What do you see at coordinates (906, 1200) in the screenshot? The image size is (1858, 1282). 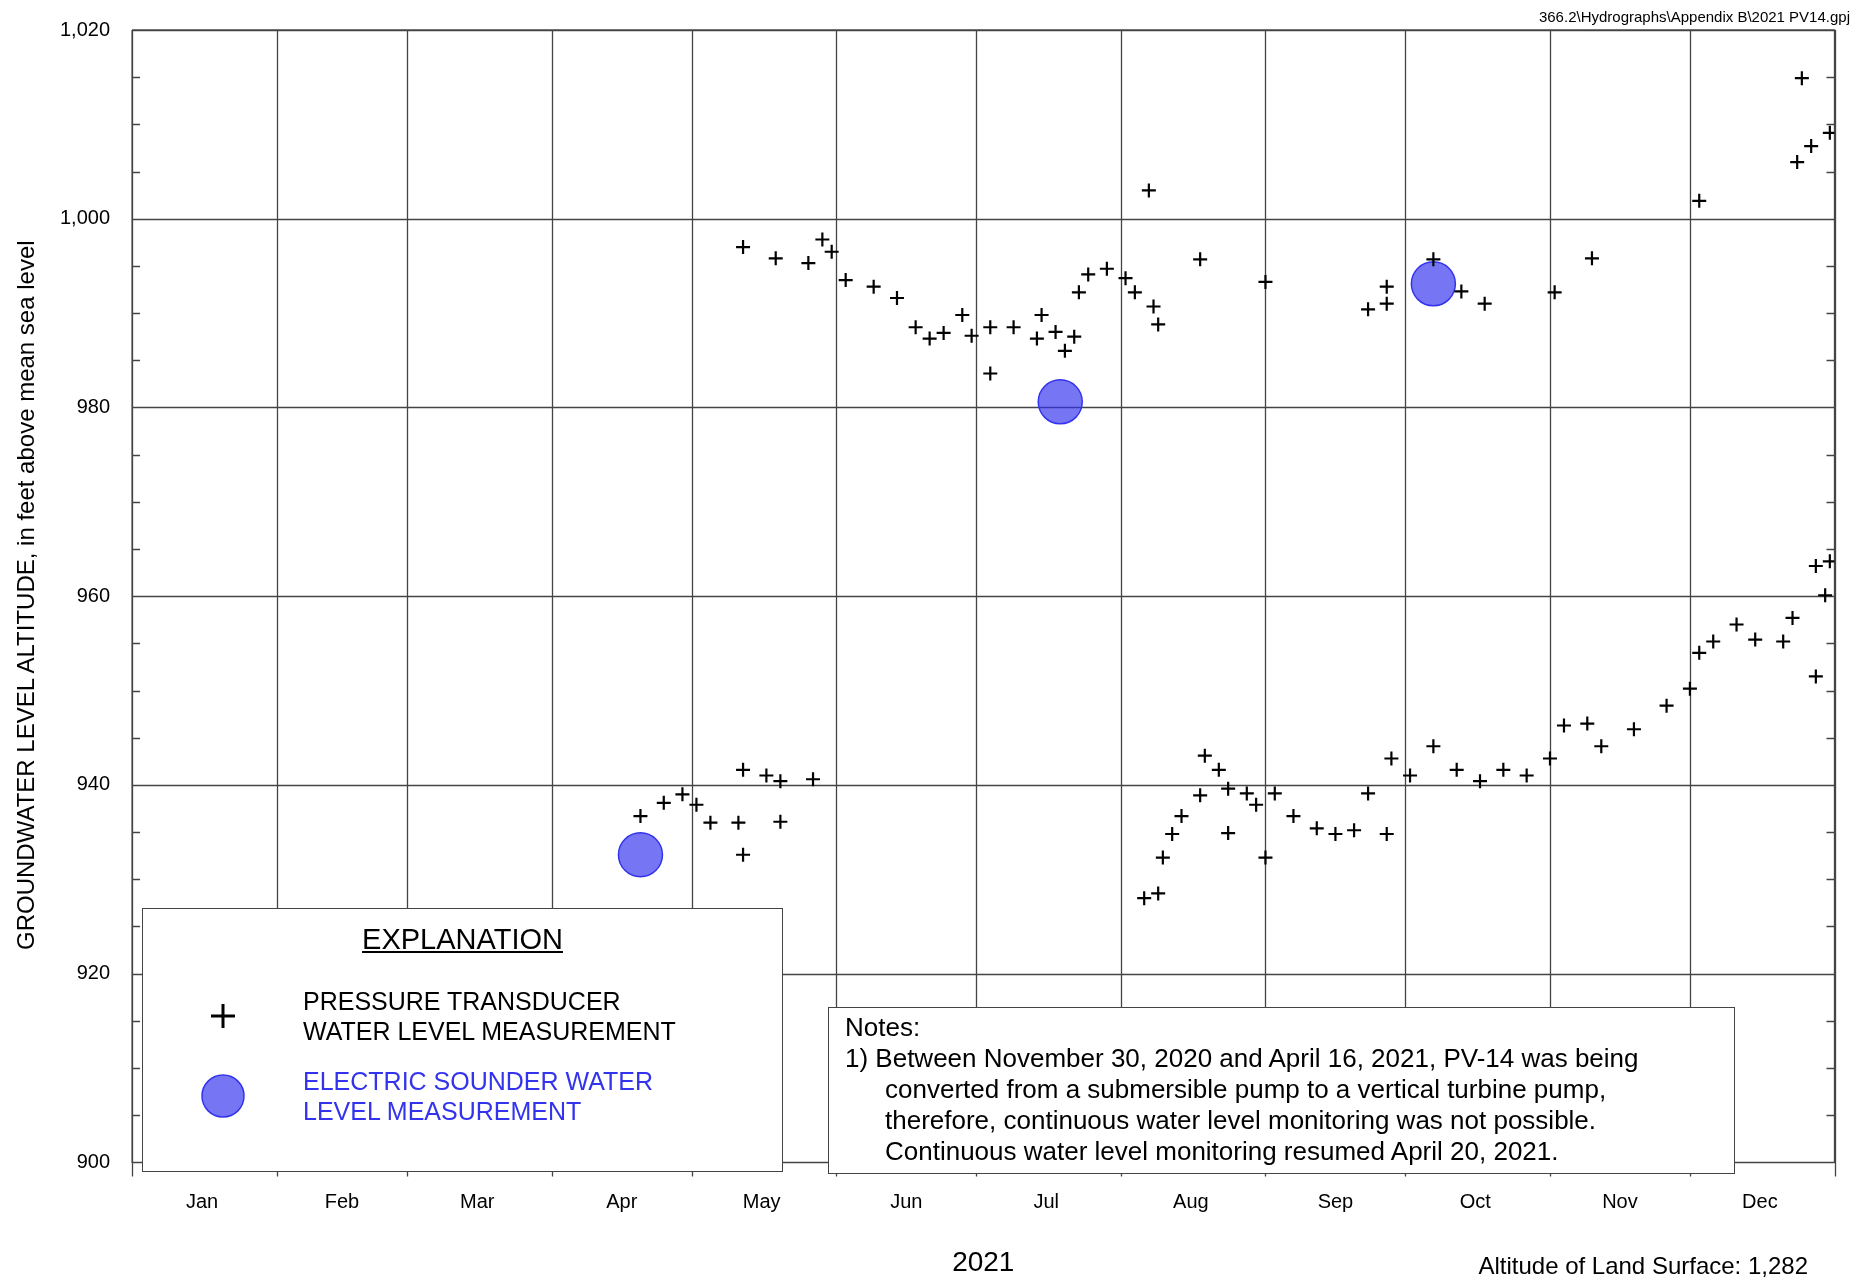 I see `x-tick-label: Jun` at bounding box center [906, 1200].